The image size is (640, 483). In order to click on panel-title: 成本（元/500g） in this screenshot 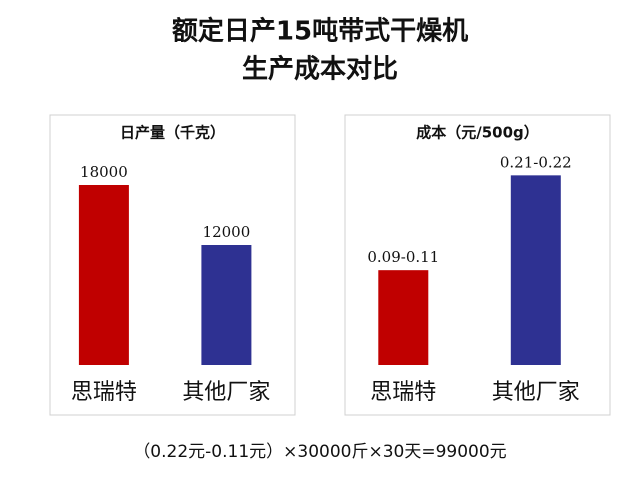, I will do `click(477, 133)`.